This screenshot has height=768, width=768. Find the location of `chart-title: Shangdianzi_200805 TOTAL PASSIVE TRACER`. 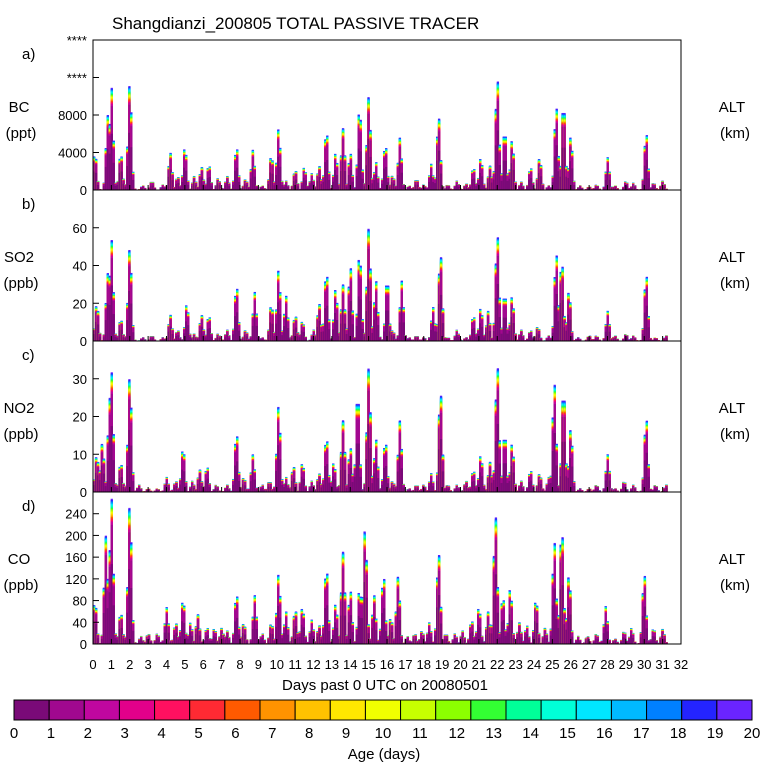

chart-title: Shangdianzi_200805 TOTAL PASSIVE TRACER is located at coordinates (295, 23).